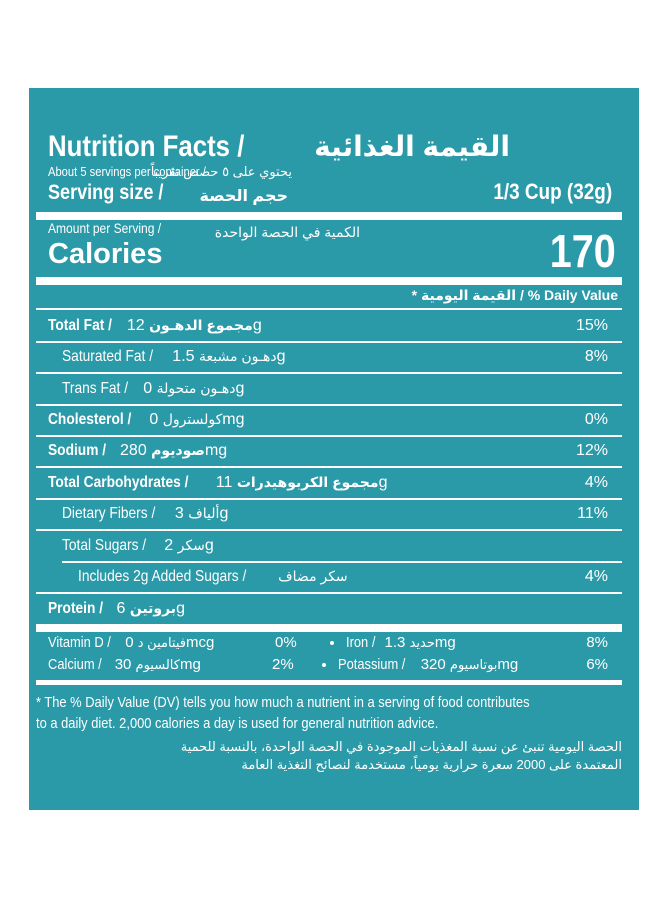 Image resolution: width=660 pixels, height=900 pixels. I want to click on thick-divider-top, so click(329, 216).